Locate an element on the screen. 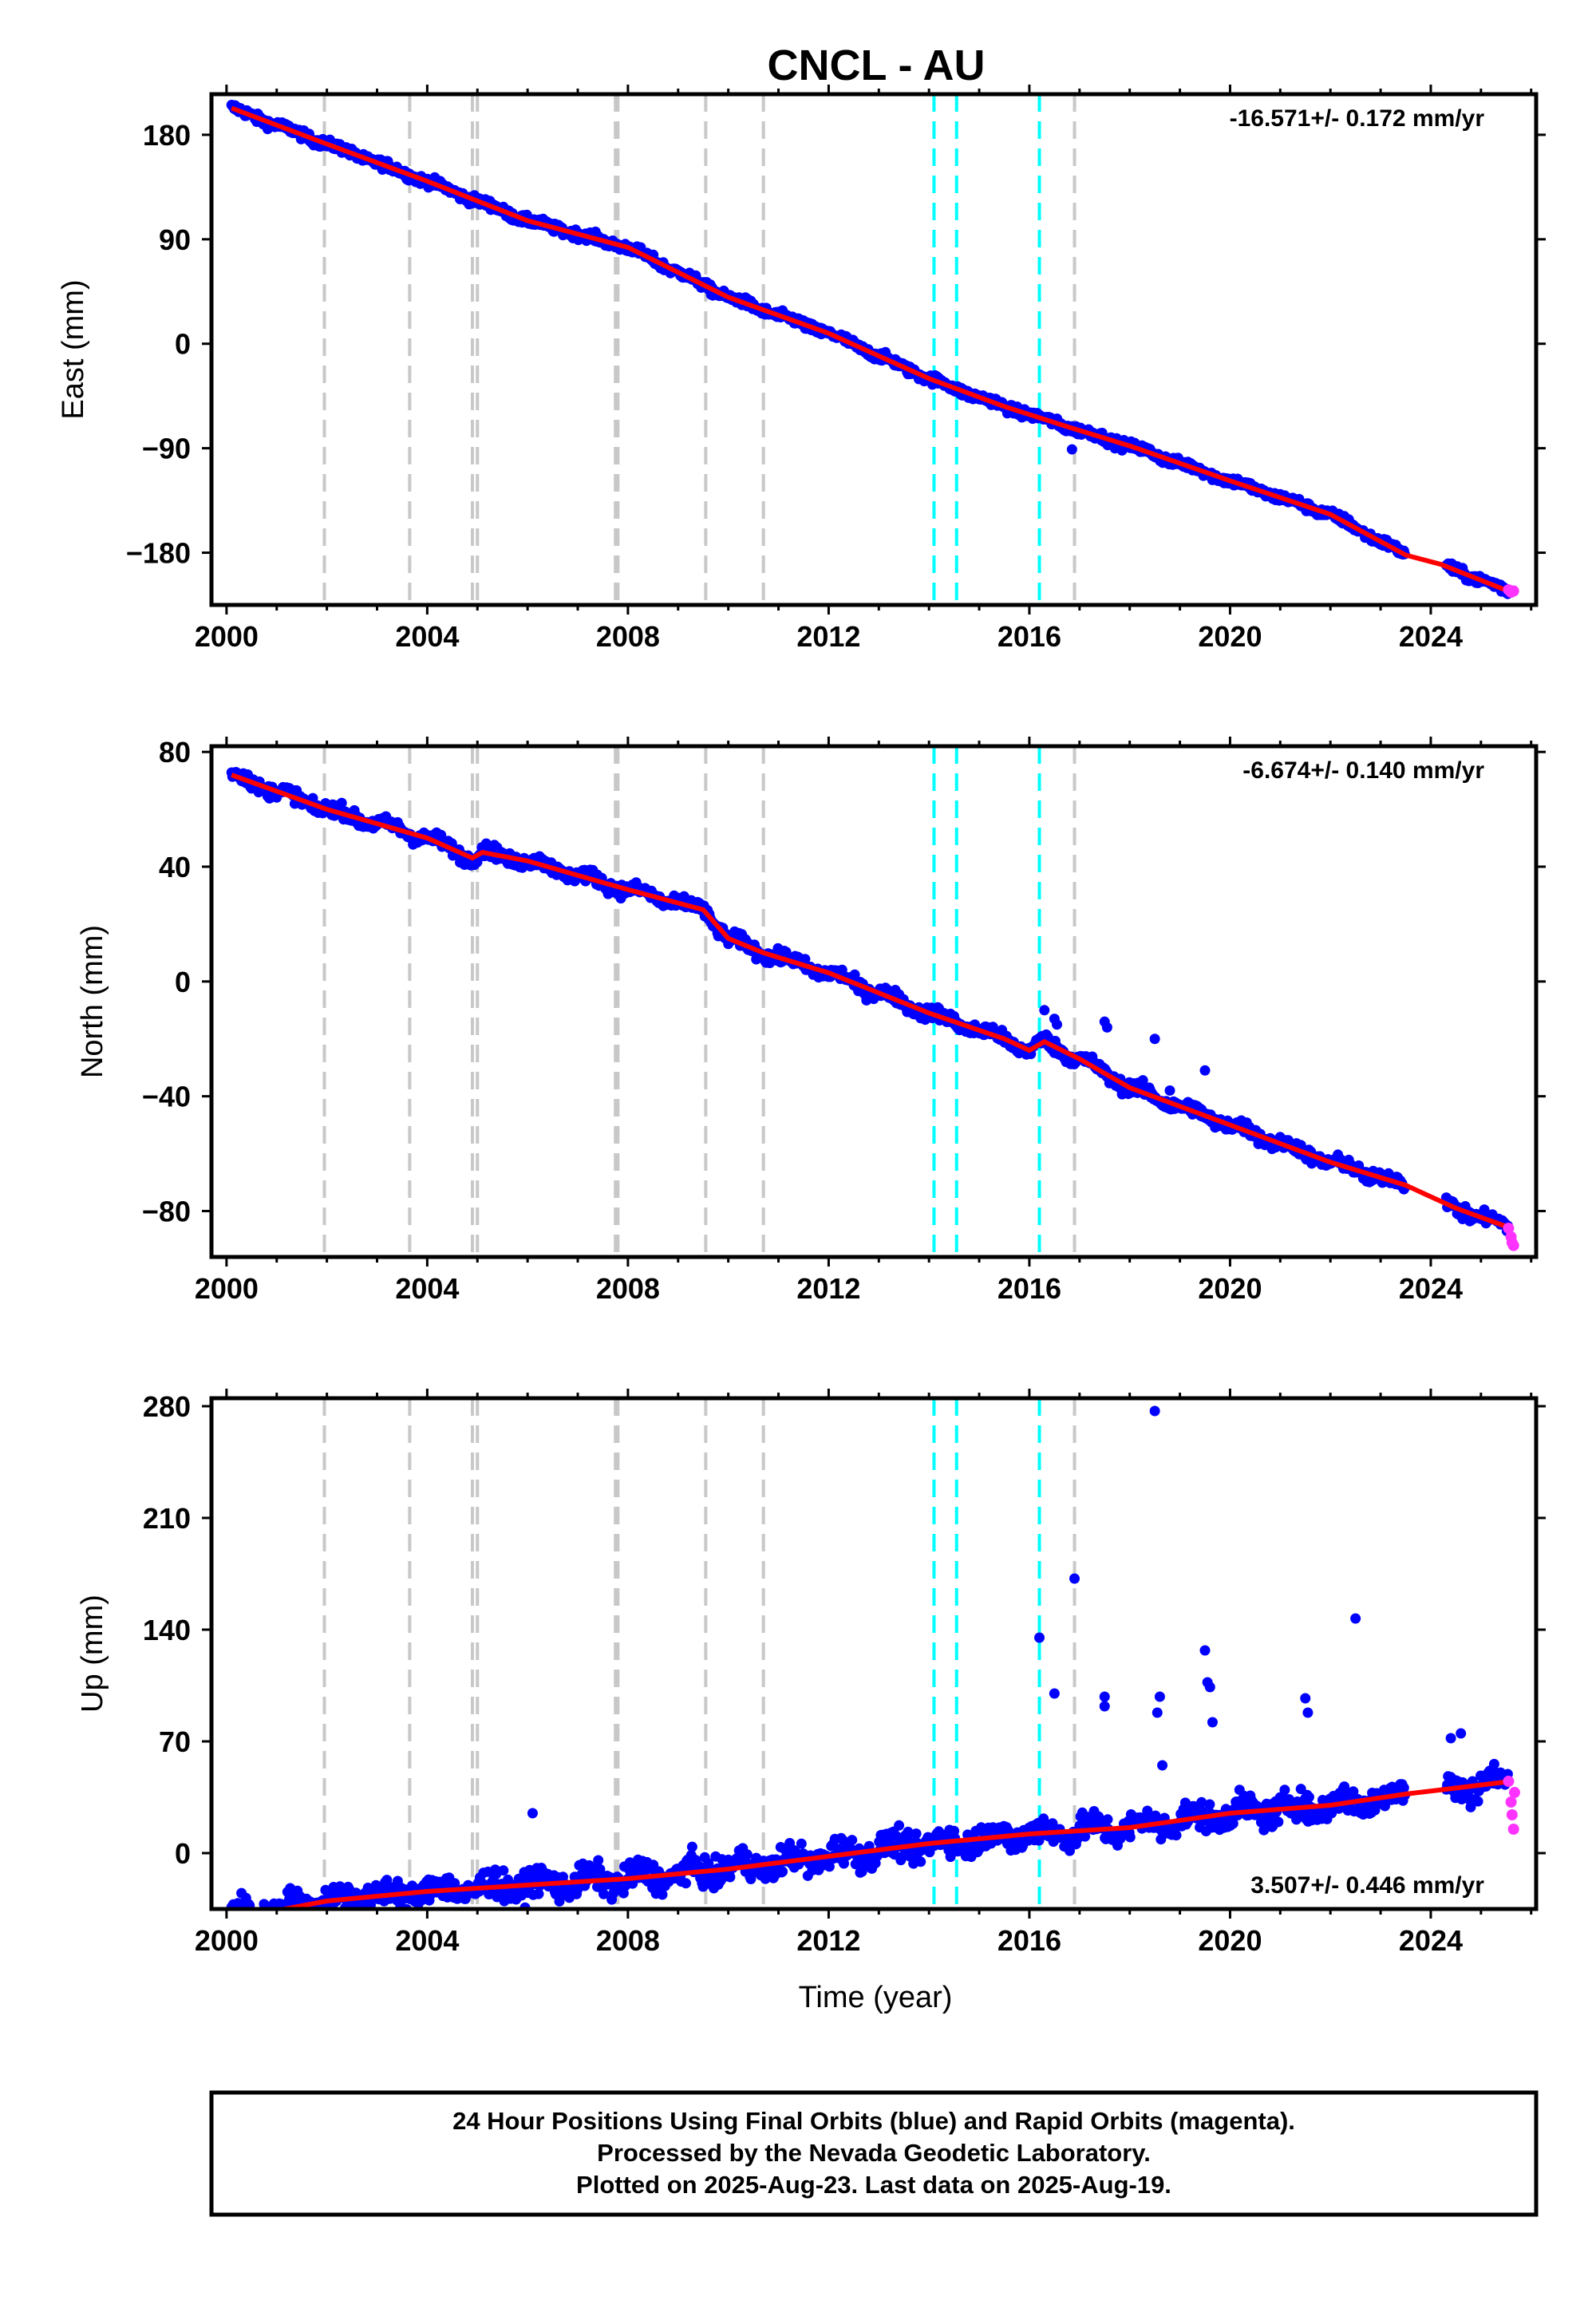 The image size is (1596, 2316). x-tick-label: 2012 is located at coordinates (828, 1288).